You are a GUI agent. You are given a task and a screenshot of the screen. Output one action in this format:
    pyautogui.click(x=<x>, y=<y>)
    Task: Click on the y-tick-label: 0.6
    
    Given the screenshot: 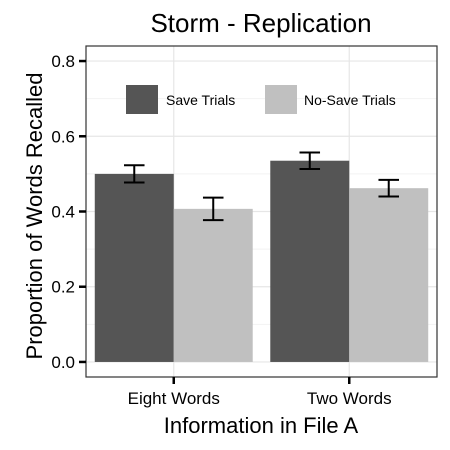 What is the action you would take?
    pyautogui.click(x=63, y=136)
    